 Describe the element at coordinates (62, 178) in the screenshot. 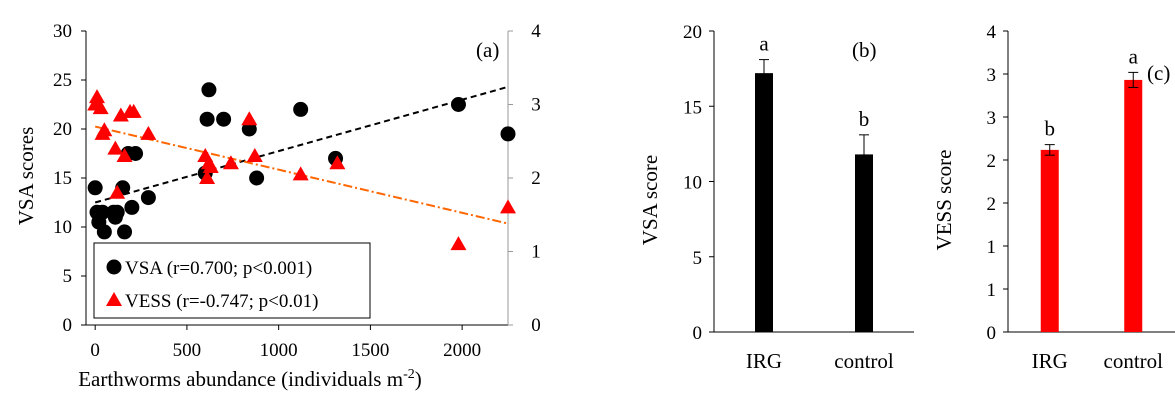

I see `panel-a-ytick-label: 15` at that location.